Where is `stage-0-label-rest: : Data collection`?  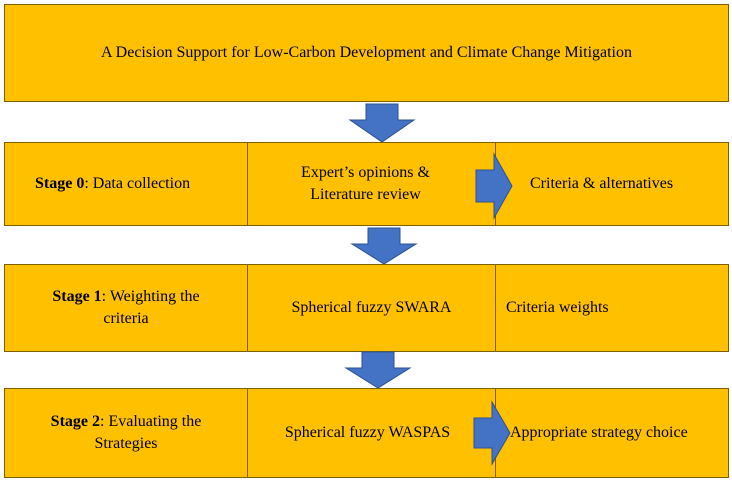
stage-0-label-rest: : Data collection is located at coordinates (137, 183).